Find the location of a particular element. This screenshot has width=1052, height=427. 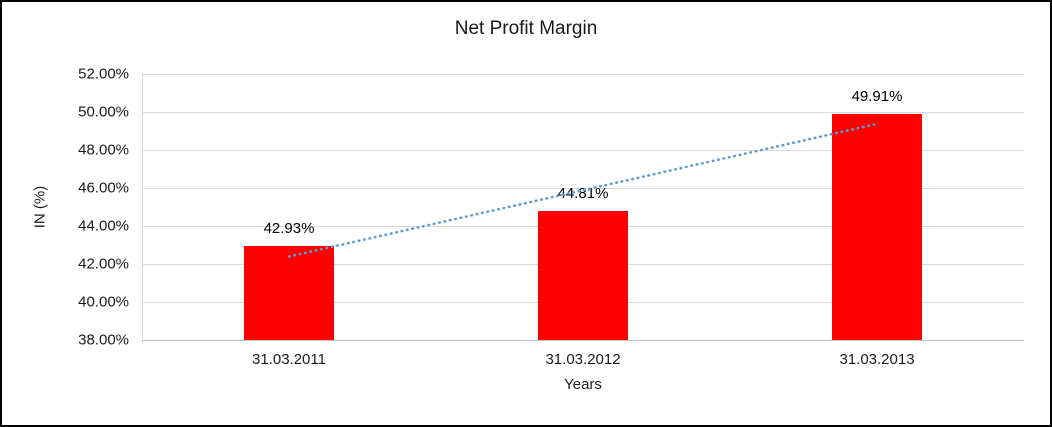

y-tick-label: 44.00% is located at coordinates (103, 226).